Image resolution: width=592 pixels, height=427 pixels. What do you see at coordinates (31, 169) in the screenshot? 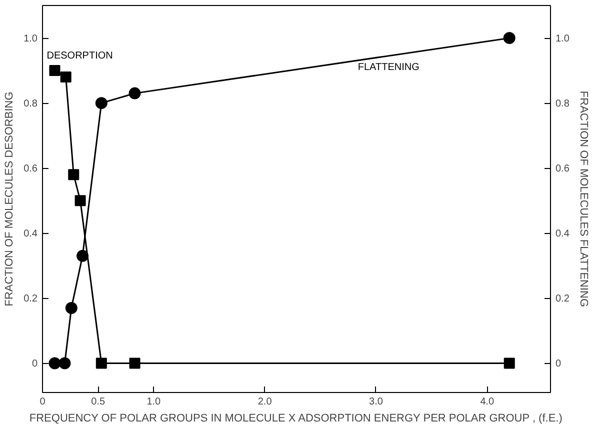
I see `y-tick-label: 0.6` at bounding box center [31, 169].